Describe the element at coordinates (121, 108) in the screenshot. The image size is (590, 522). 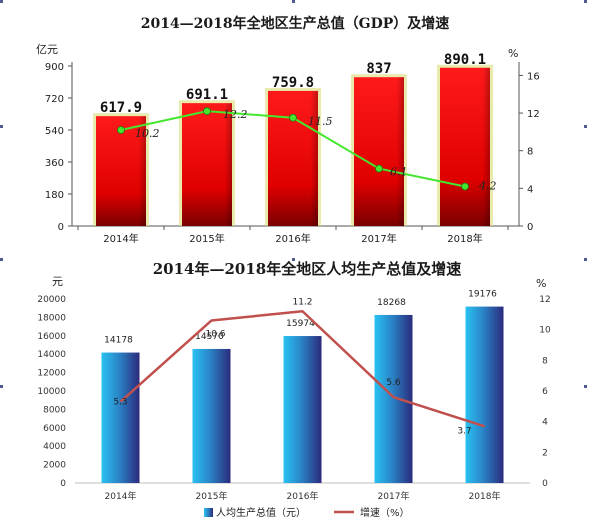
I see `chart1-bar-label: 617.9` at that location.